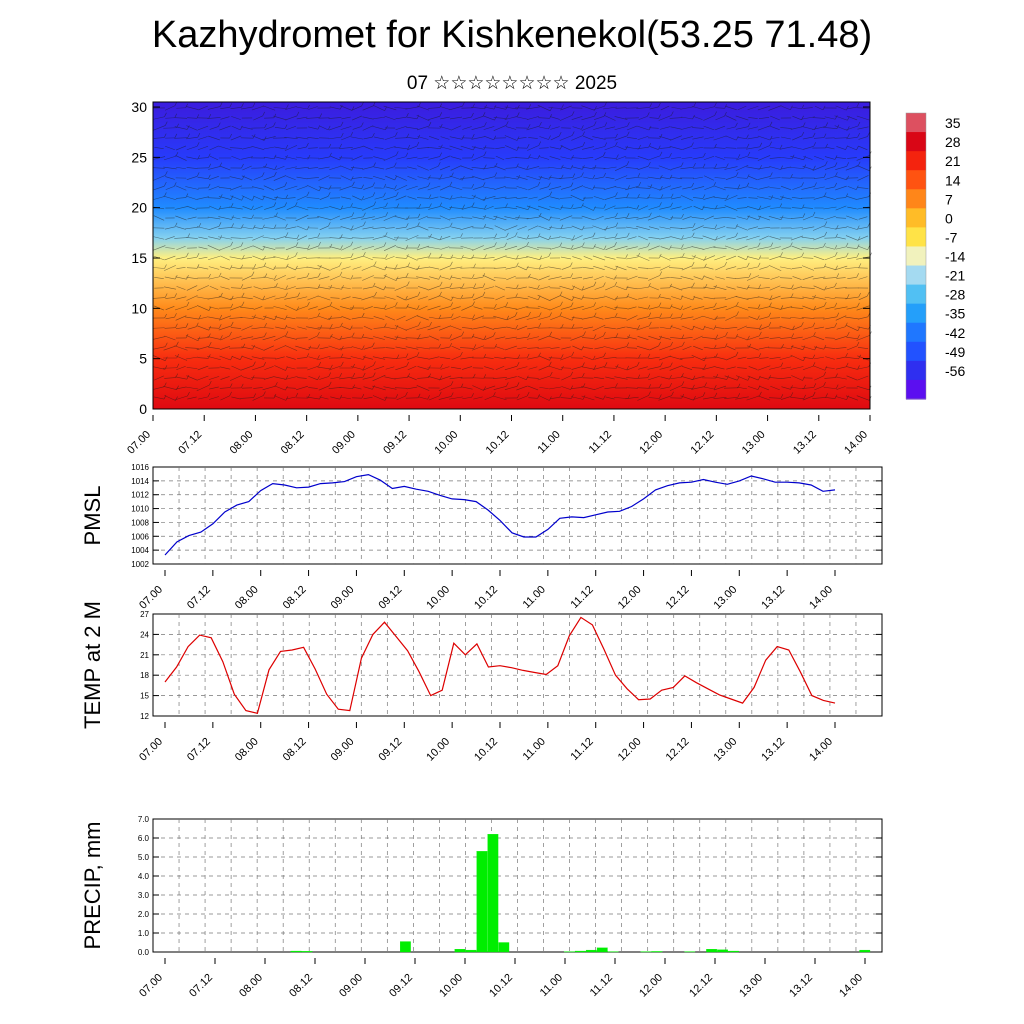 The height and width of the screenshot is (1024, 1024). What do you see at coordinates (143, 409) in the screenshot?
I see `y-tick-label: 0` at bounding box center [143, 409].